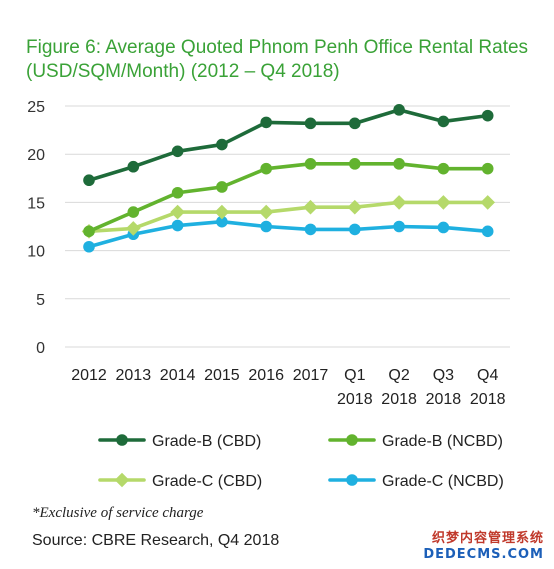  What do you see at coordinates (36, 155) in the screenshot?
I see `y-tick-label-20: 20` at bounding box center [36, 155].